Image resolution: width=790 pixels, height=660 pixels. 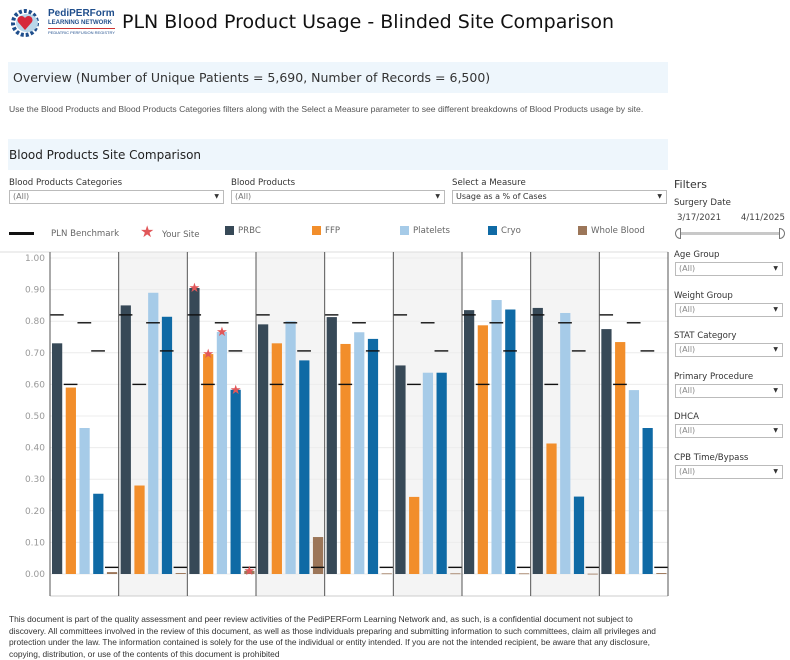 I want to click on legend-benchmark: PLN Benchmark, so click(x=85, y=234).